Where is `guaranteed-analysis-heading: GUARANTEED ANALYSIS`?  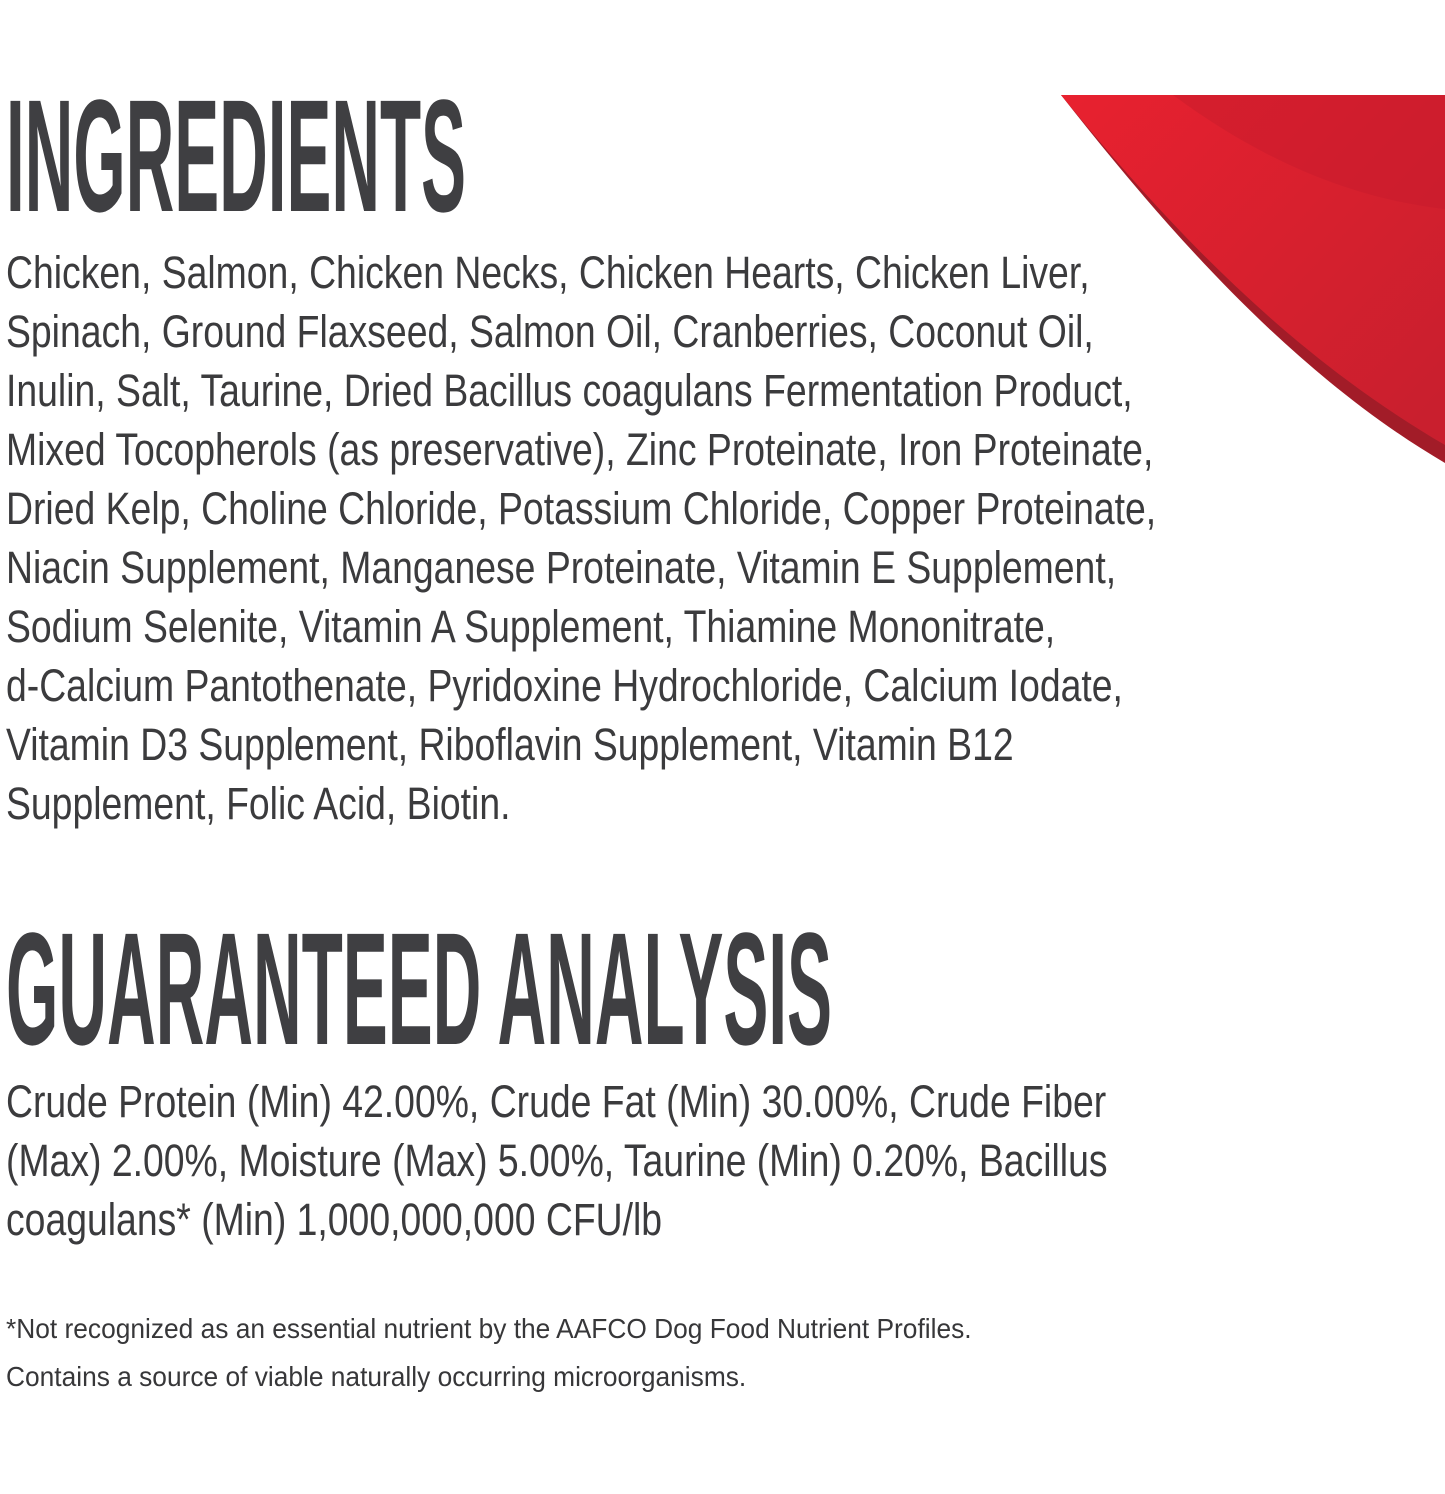 guaranteed-analysis-heading: GUARANTEED ANALYSIS is located at coordinates (419, 989).